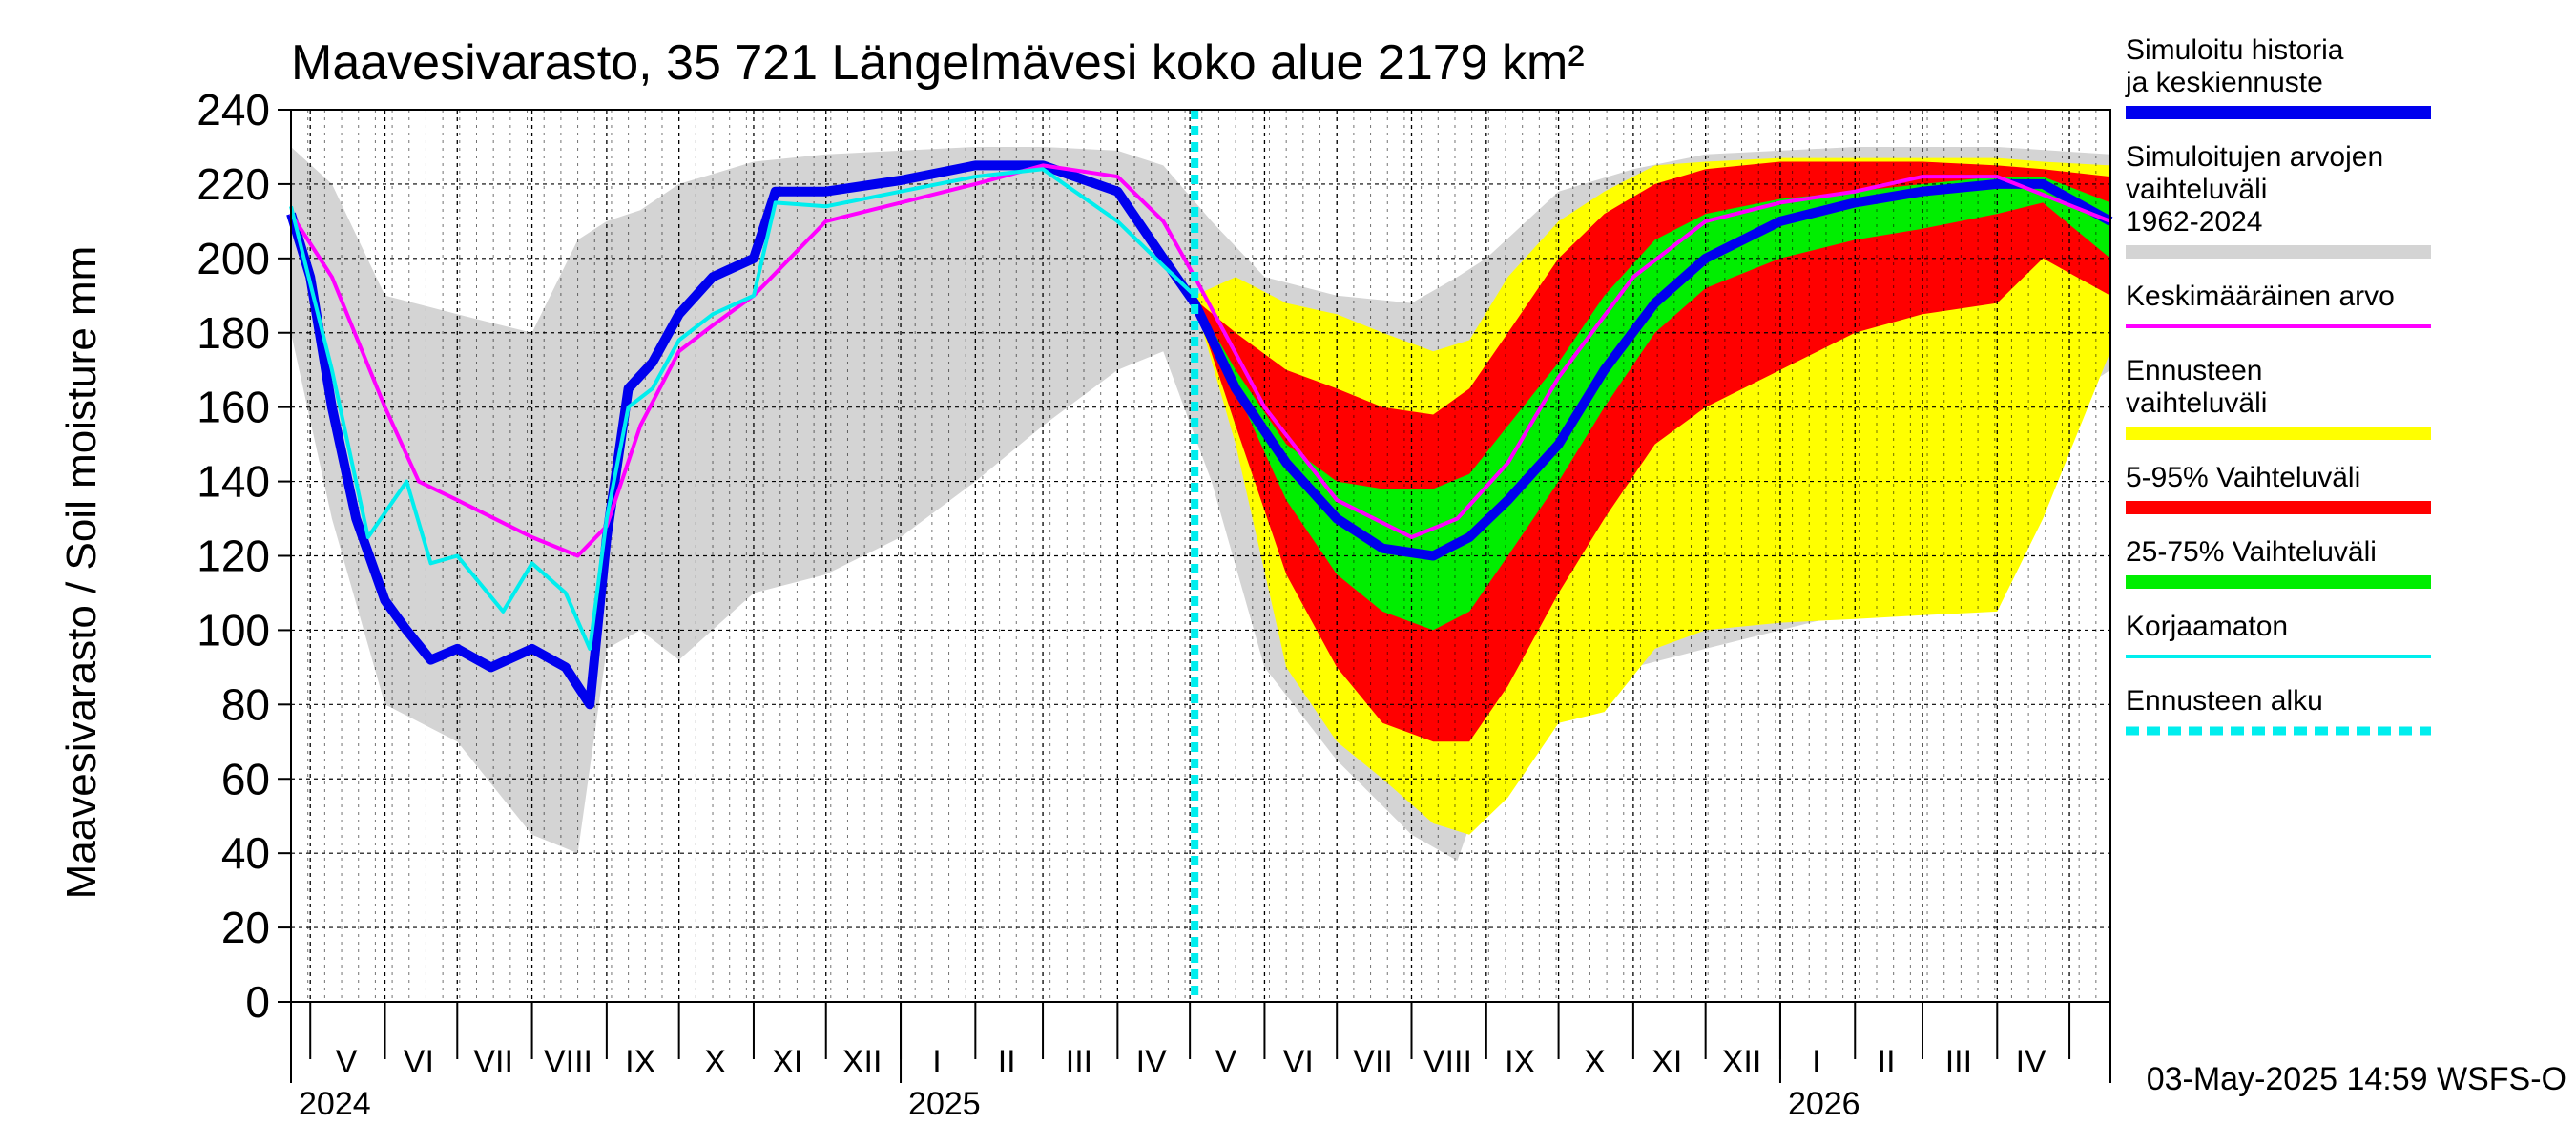 This screenshot has width=2576, height=1145. What do you see at coordinates (233, 556) in the screenshot?
I see `y-tick-label: 120` at bounding box center [233, 556].